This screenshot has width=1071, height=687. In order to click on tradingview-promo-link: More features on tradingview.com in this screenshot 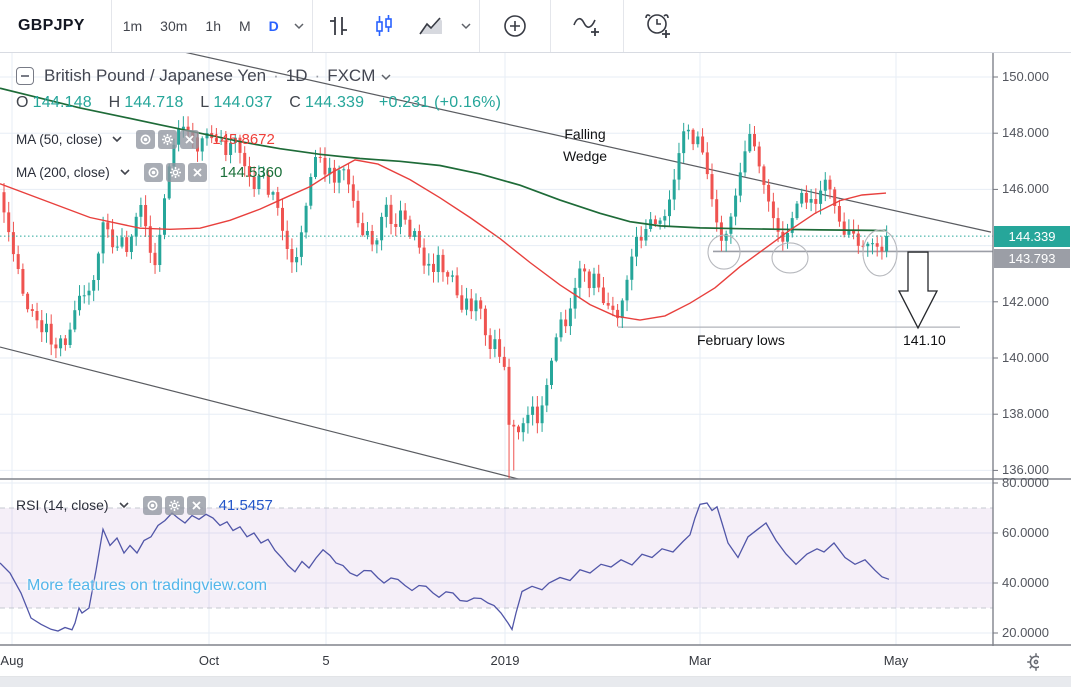, I will do `click(147, 585)`.